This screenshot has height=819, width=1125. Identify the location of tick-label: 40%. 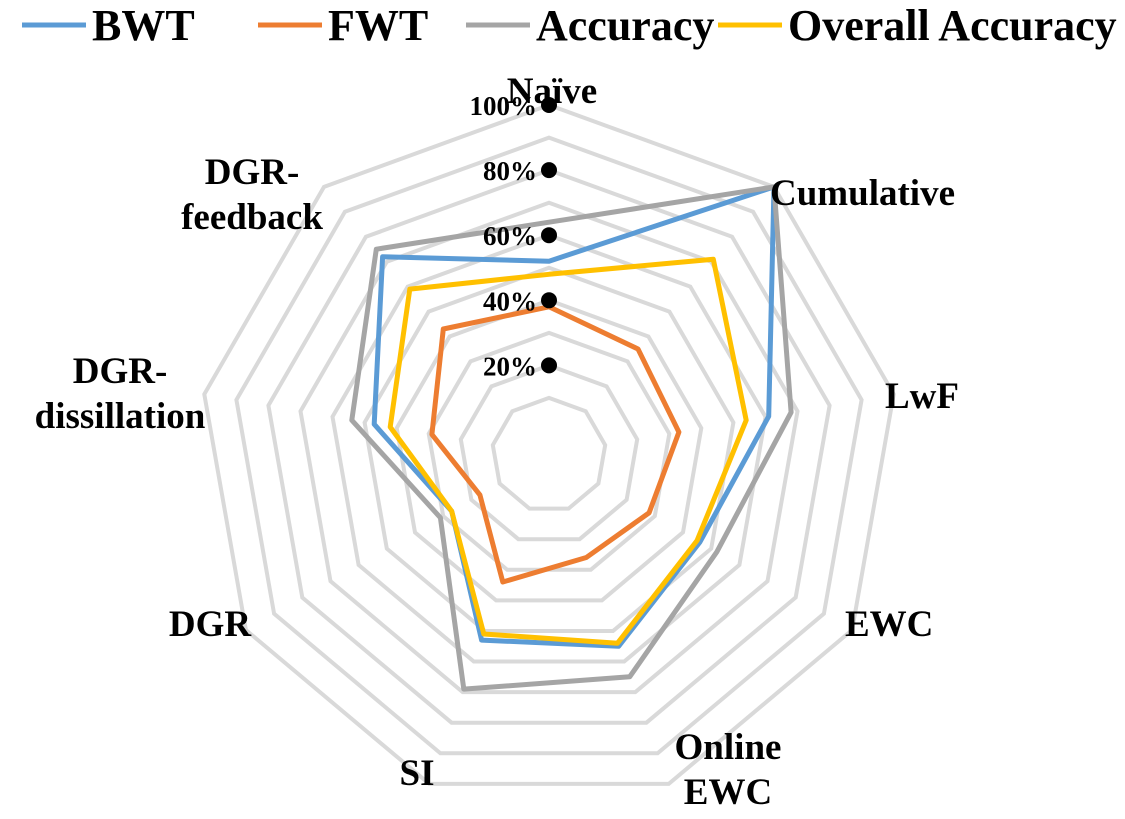
(510, 301).